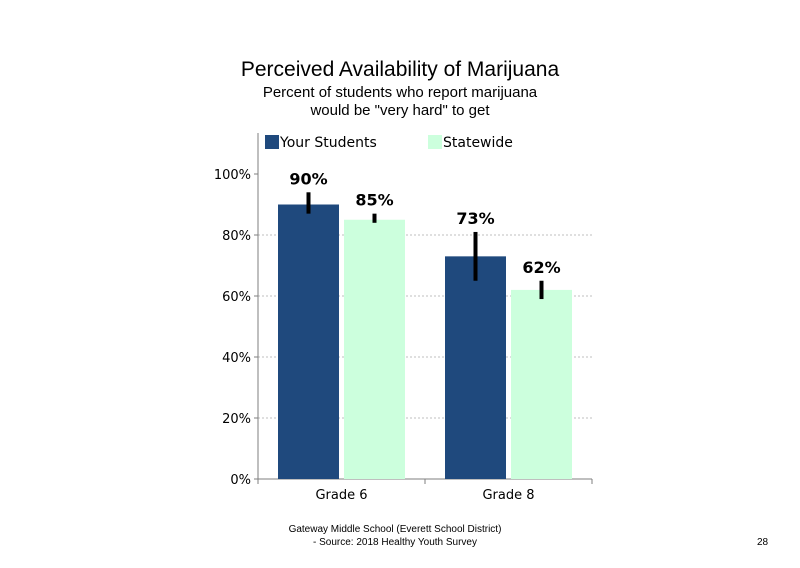  Describe the element at coordinates (341, 495) in the screenshot. I see `x-tick-label: Grade 6` at that location.